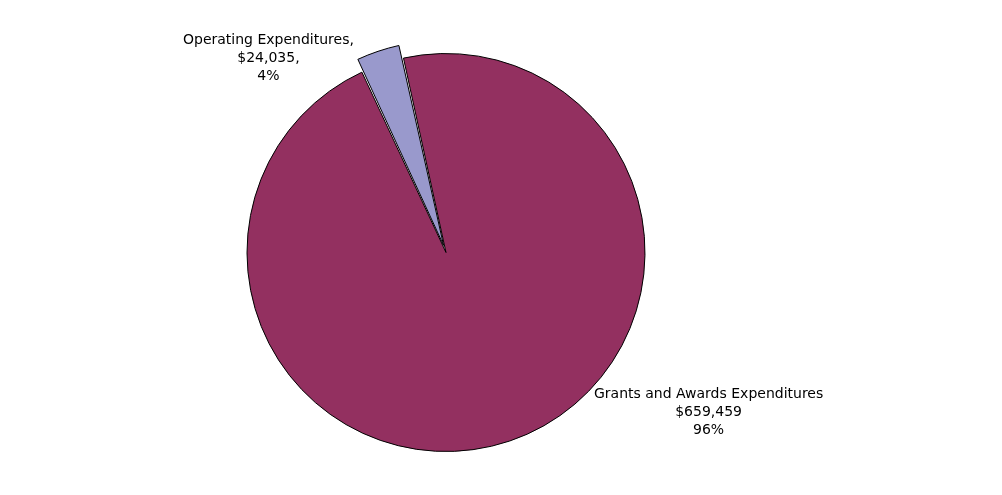 This screenshot has height=495, width=1002. What do you see at coordinates (268, 56) in the screenshot?
I see `slice-label: Operating Expenditures, $24,035, 4%` at bounding box center [268, 56].